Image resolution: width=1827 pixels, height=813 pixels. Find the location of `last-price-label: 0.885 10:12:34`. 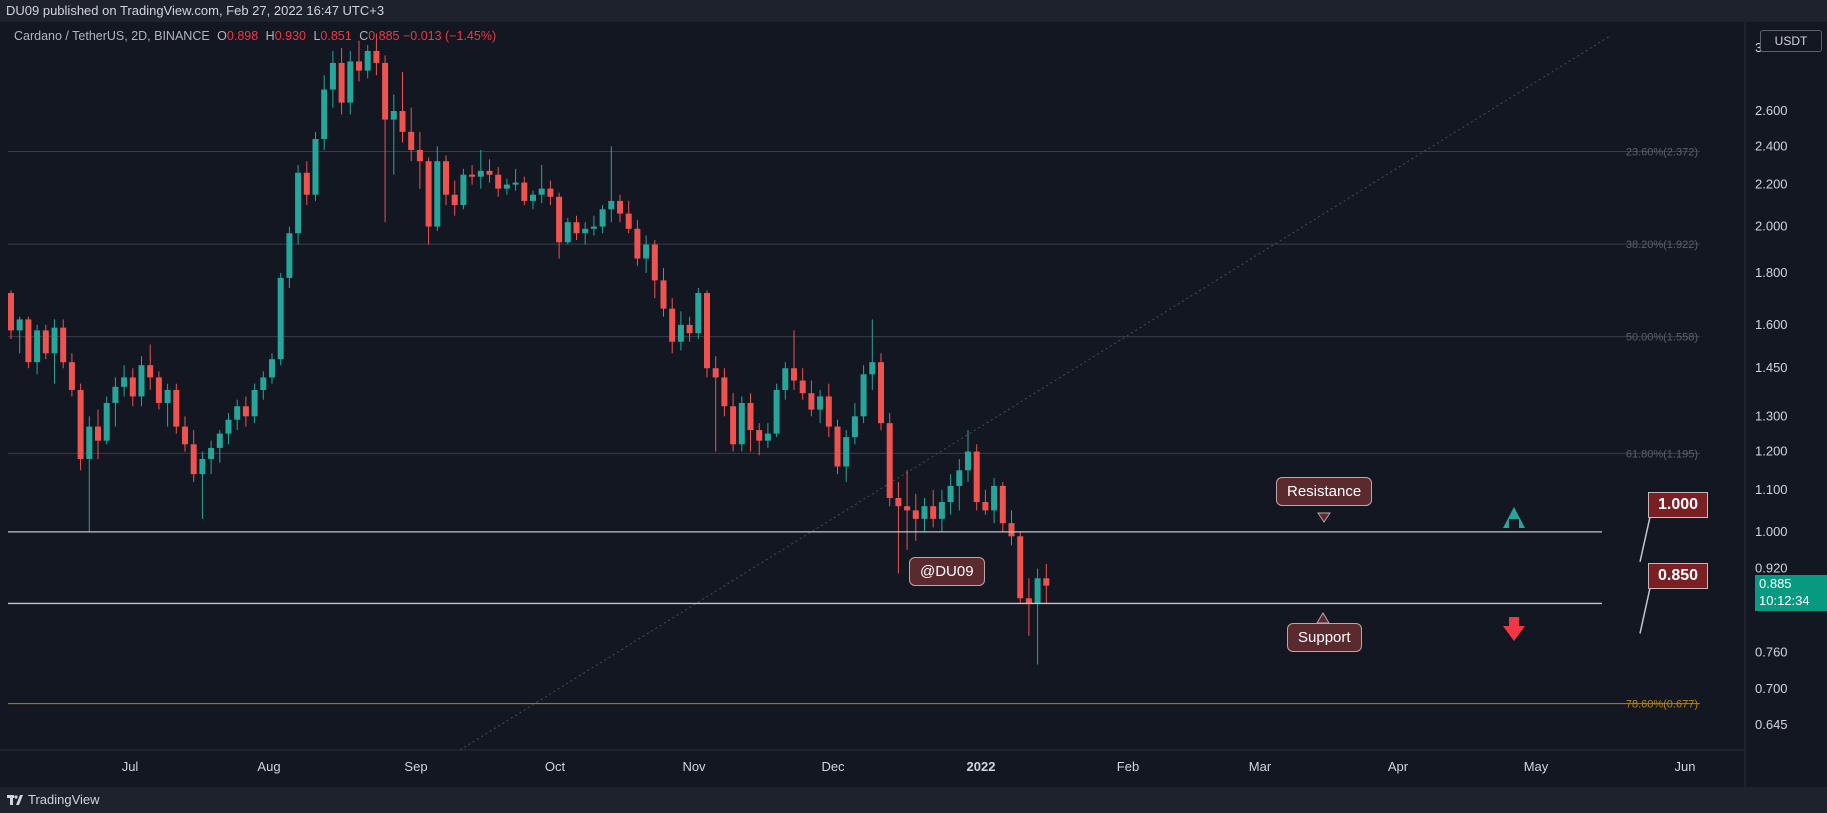

last-price-label: 0.885 10:12:34 is located at coordinates (1791, 593).